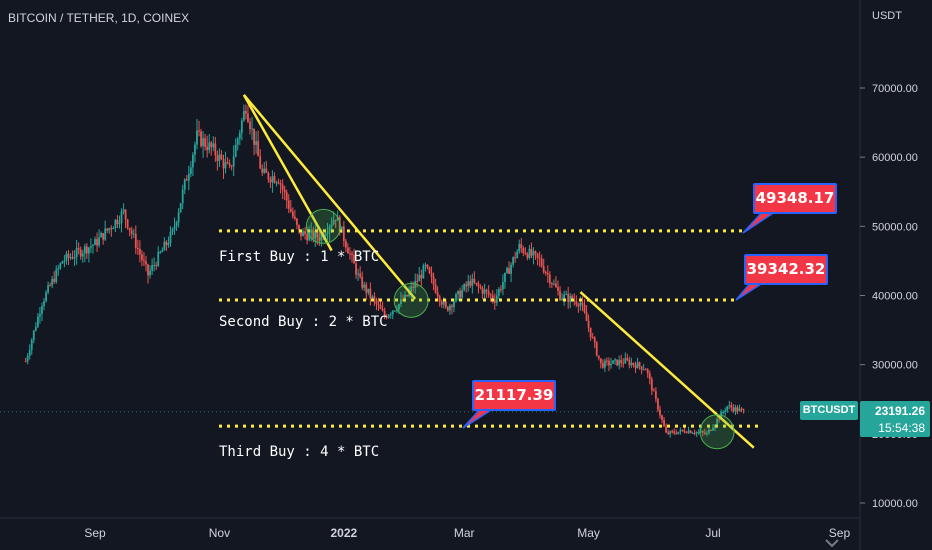  I want to click on x-tick-label: Sep, so click(840, 533).